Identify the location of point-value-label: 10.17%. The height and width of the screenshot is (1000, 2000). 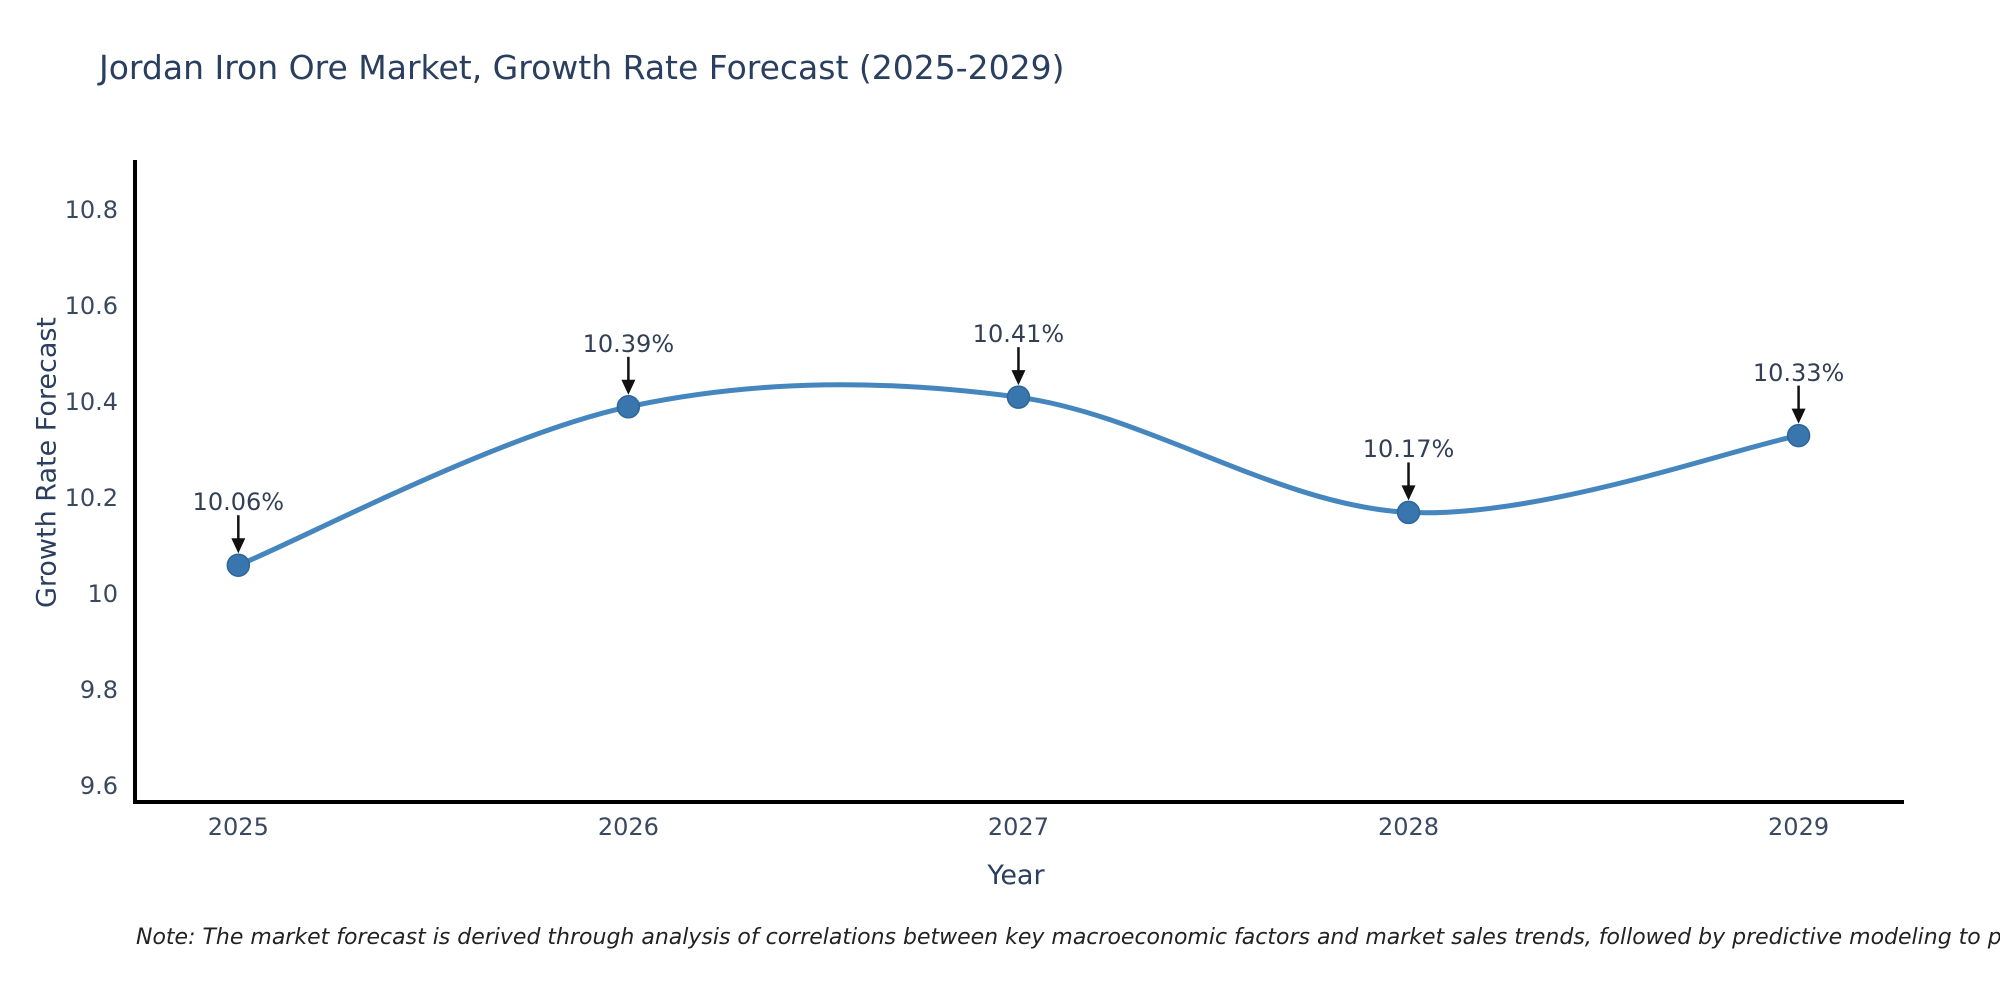
(1408, 449).